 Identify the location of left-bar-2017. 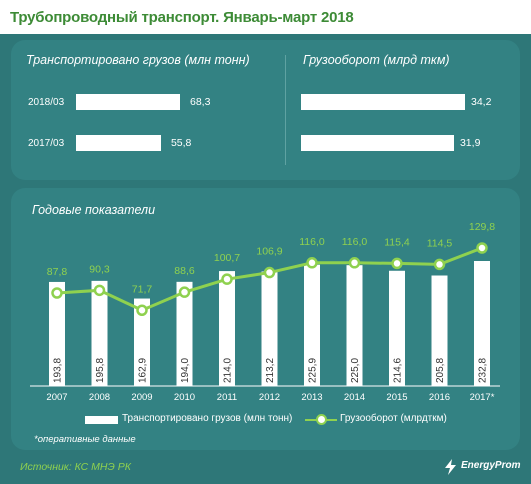
(118, 143).